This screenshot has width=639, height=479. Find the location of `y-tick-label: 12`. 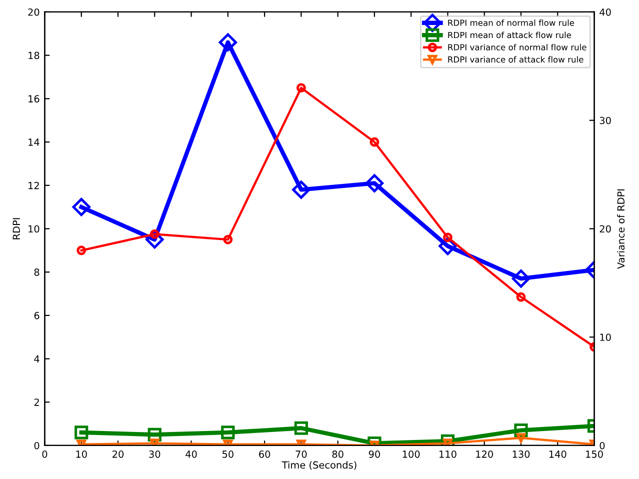

y-tick-label: 12 is located at coordinates (33, 186).